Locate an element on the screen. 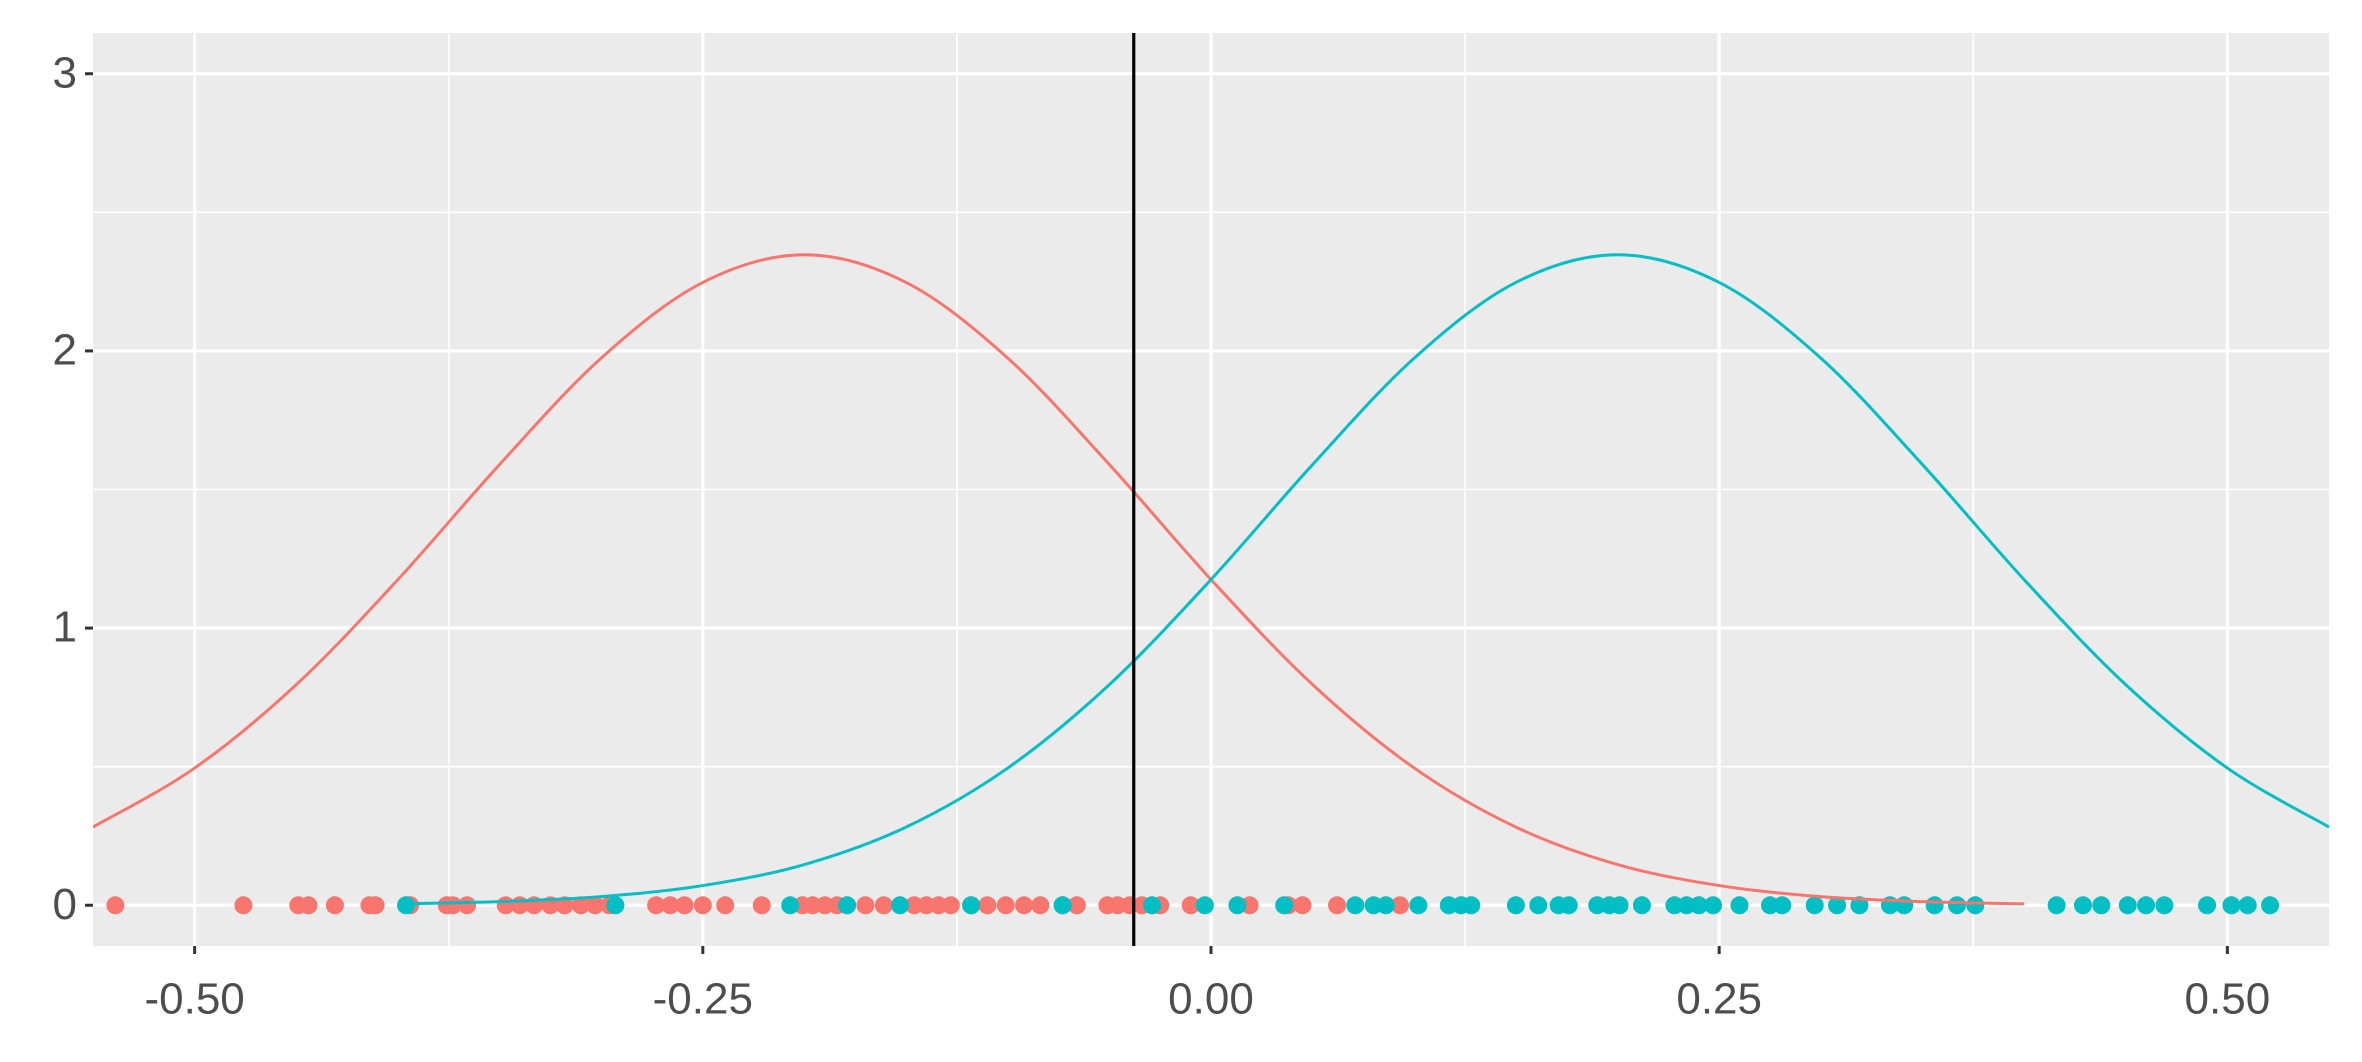 This screenshot has height=1062, width=2362. x-tick-label: -0.25 is located at coordinates (703, 999).